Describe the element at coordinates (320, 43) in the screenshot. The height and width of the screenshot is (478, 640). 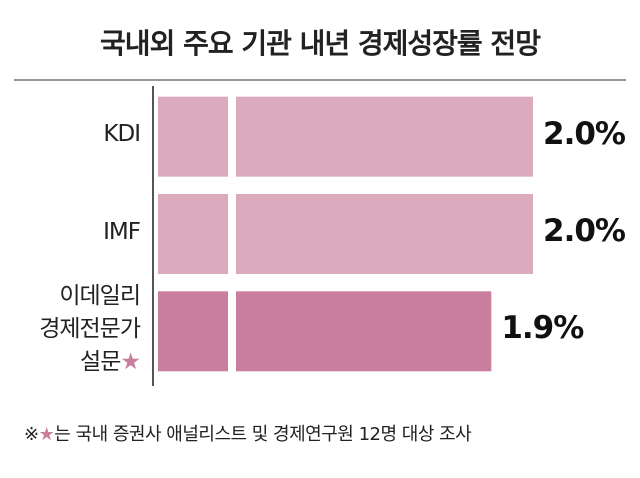
I see `chart-title: 국내외 주요 기관 내년 경제성장률 전망` at that location.